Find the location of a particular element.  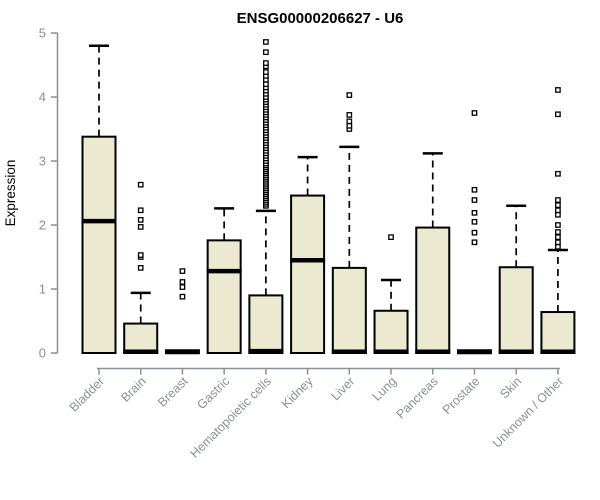

boxplot-skin is located at coordinates (516, 279).